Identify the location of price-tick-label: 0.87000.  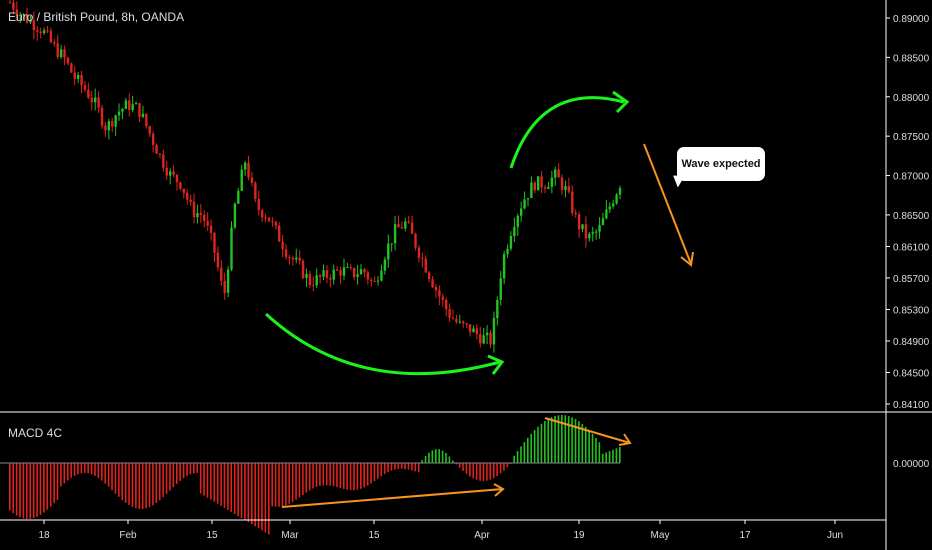
(911, 177).